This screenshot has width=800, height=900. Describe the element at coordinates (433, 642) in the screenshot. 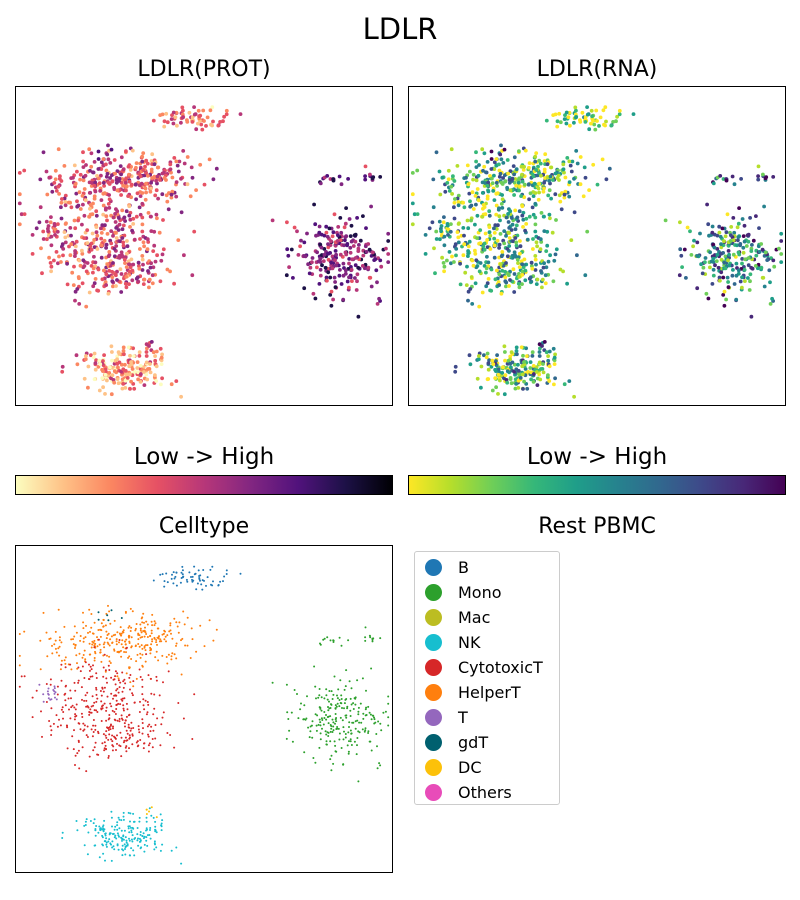

I see `legend-marker` at that location.